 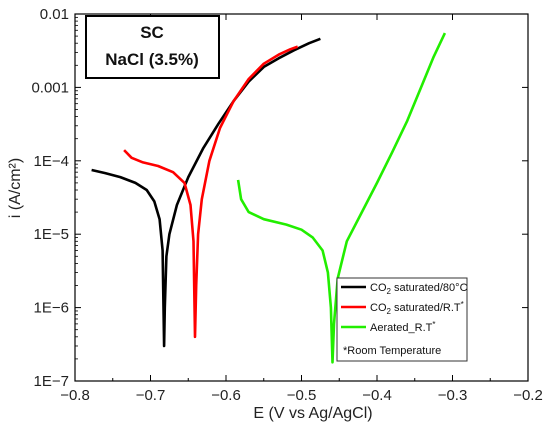 What do you see at coordinates (392, 351) in the screenshot?
I see `legend-note: *Room Temperature` at bounding box center [392, 351].